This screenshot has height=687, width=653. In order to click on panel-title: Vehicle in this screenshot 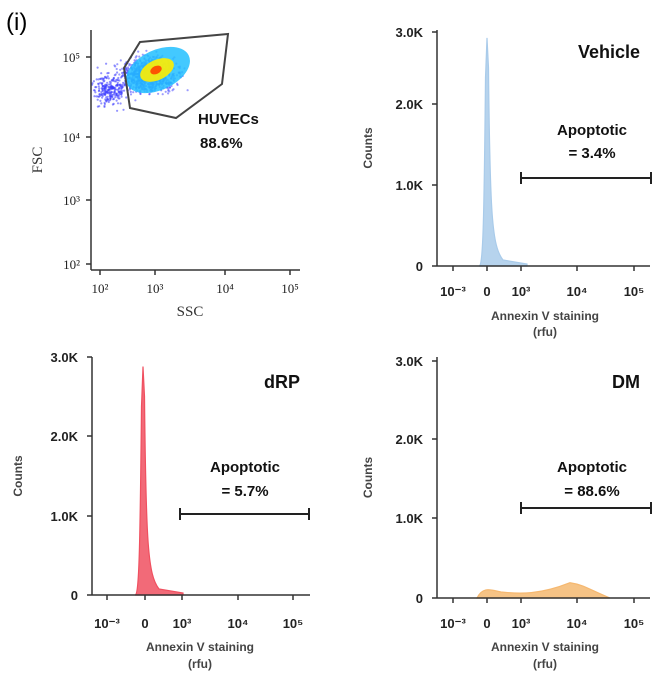, I will do `click(609, 52)`.